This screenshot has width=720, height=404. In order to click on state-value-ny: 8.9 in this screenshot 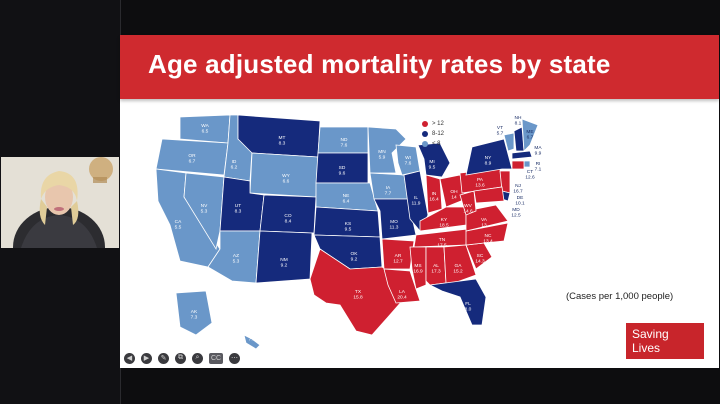, I will do `click(488, 164)`.